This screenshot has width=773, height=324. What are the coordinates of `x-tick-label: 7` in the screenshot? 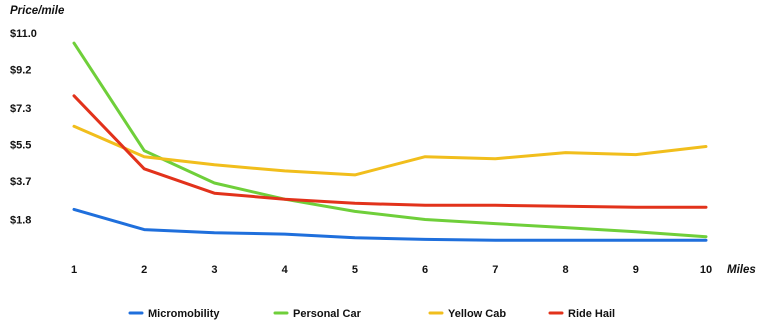 It's located at (495, 270).